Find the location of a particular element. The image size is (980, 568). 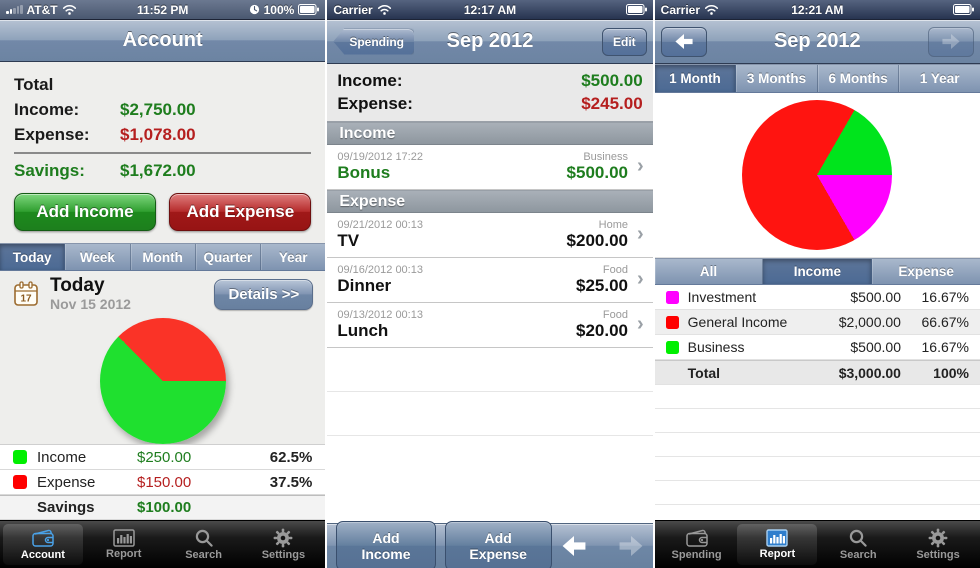

period-tabs: Today Week Month Quarter Year is located at coordinates (163, 257).